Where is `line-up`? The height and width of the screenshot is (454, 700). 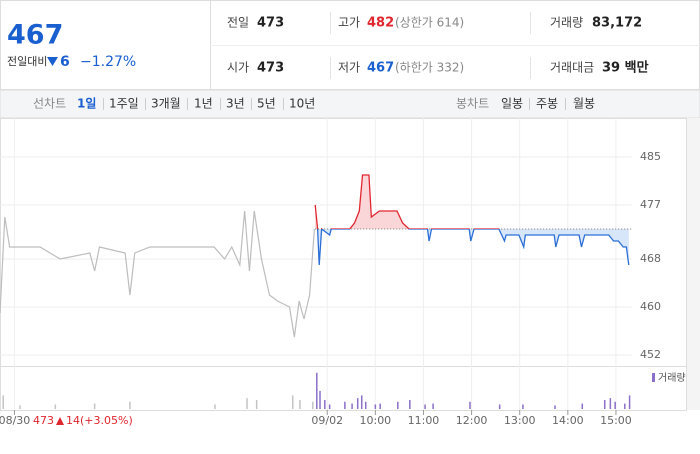
line-up is located at coordinates (407, 201).